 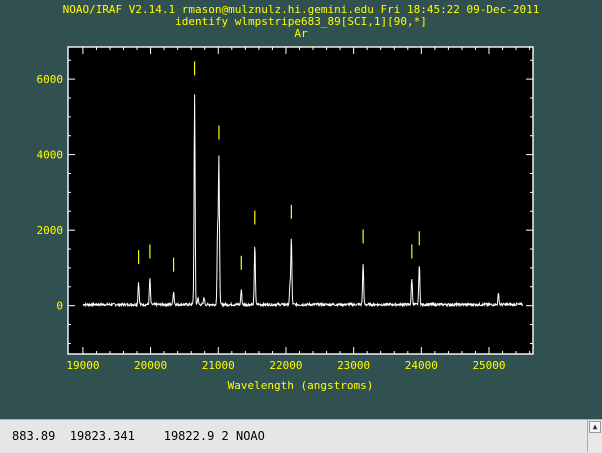 What do you see at coordinates (50, 155) in the screenshot?
I see `y-tick-label: 4000` at bounding box center [50, 155].